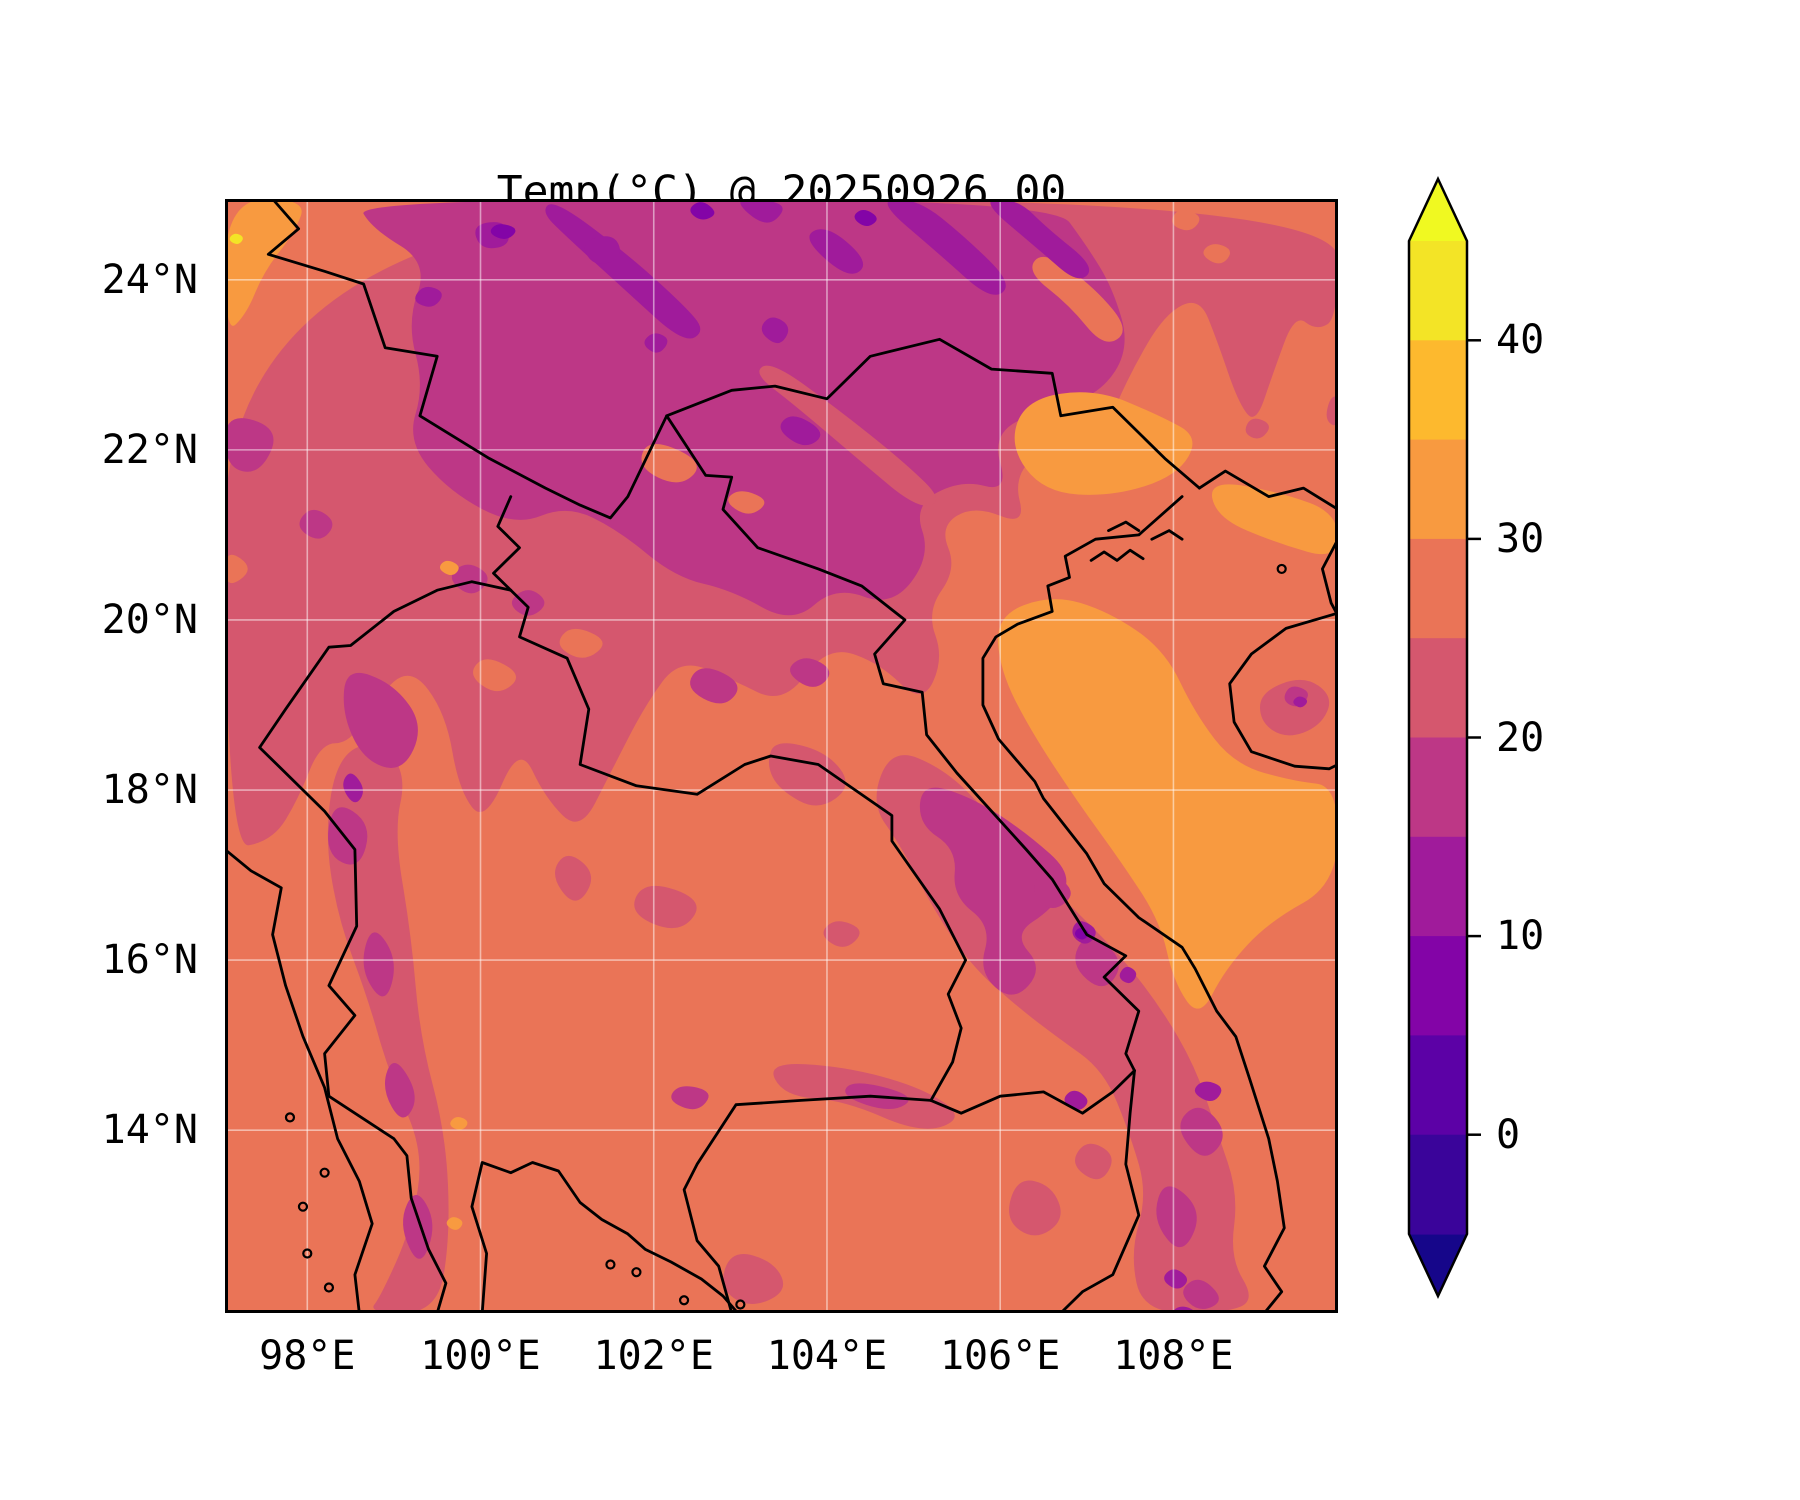 This screenshot has height=1500, width=1800. Describe the element at coordinates (753, 1279) in the screenshot. I see `contour-region-cardamom` at that location.